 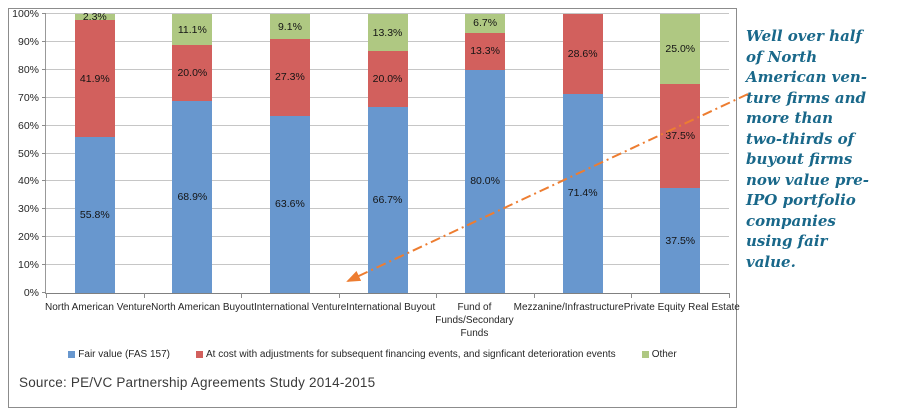 I want to click on bar-segment: 9.1%, so click(x=289, y=27).